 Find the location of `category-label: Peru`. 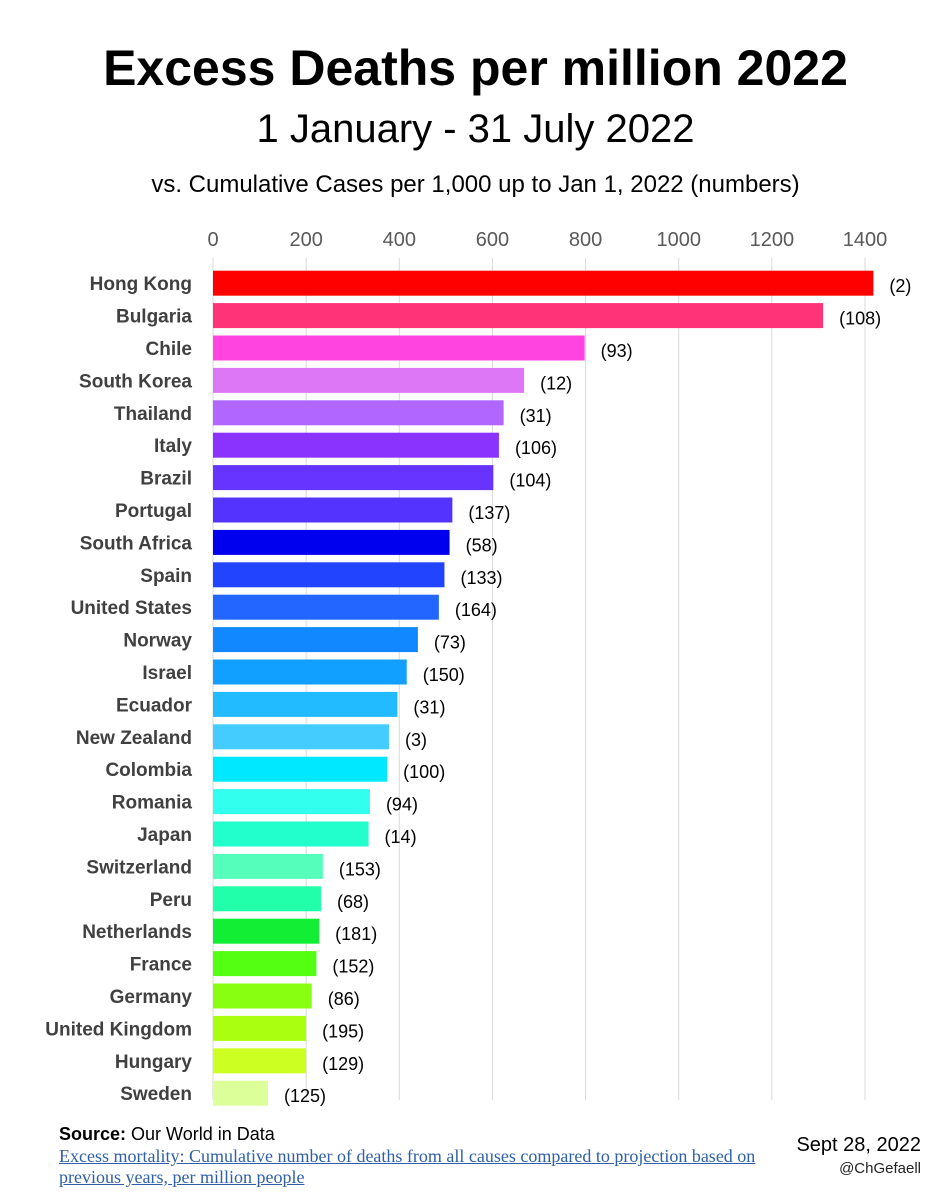

category-label: Peru is located at coordinates (171, 900).